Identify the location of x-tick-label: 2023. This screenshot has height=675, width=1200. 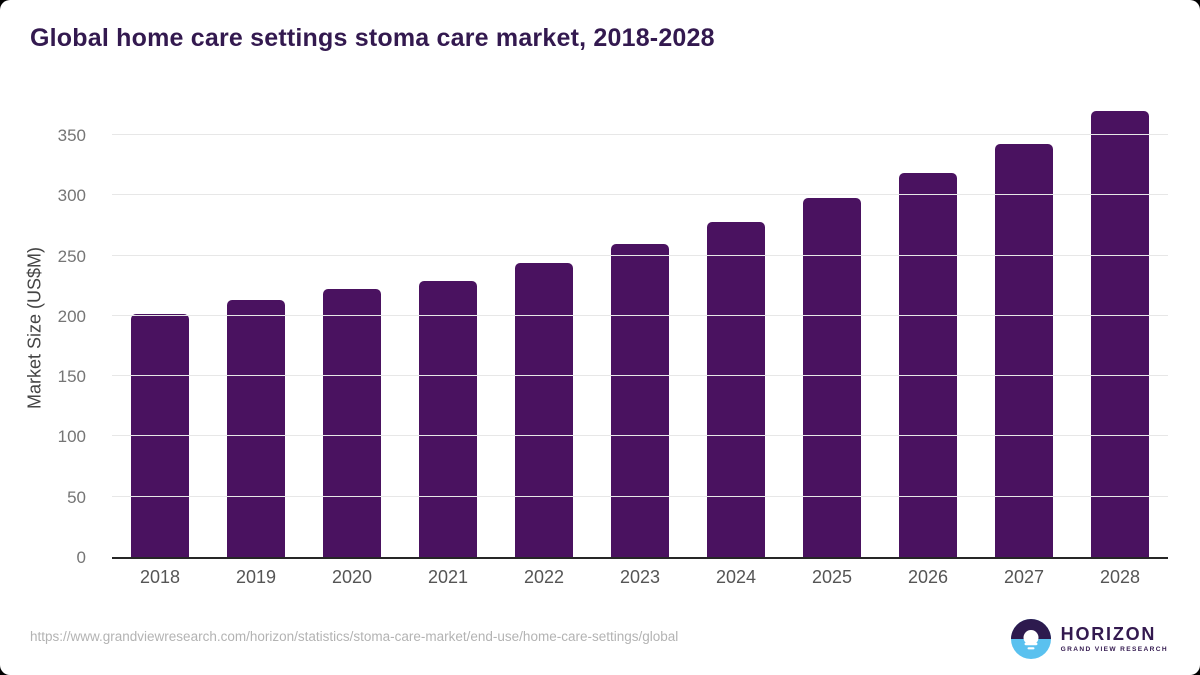
(640, 577).